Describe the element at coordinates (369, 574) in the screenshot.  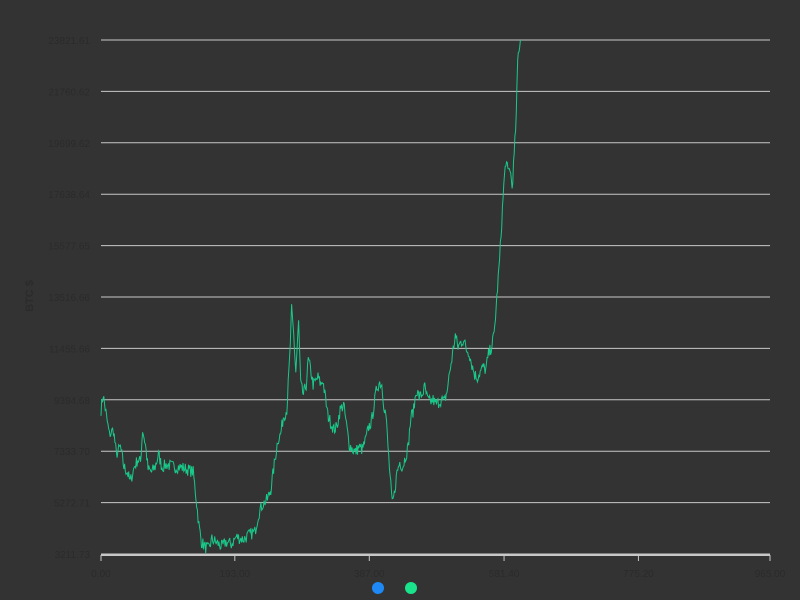
I see `x-tick-label: 387.00` at that location.